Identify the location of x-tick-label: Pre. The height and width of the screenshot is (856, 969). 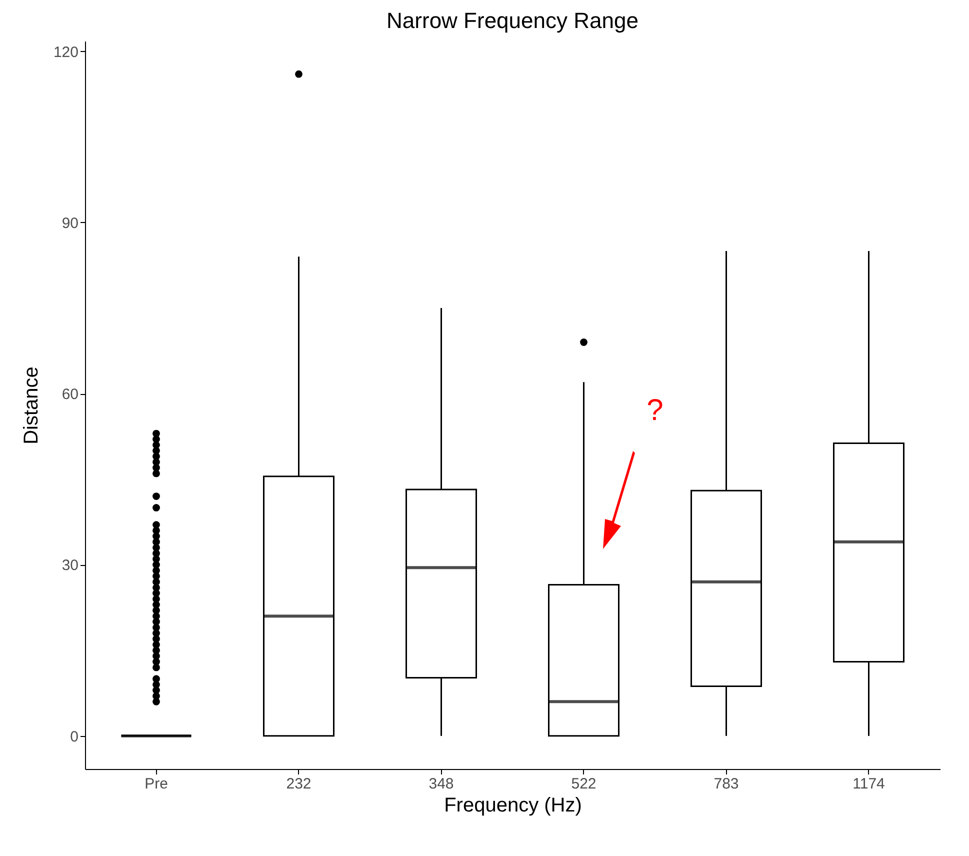
(156, 784).